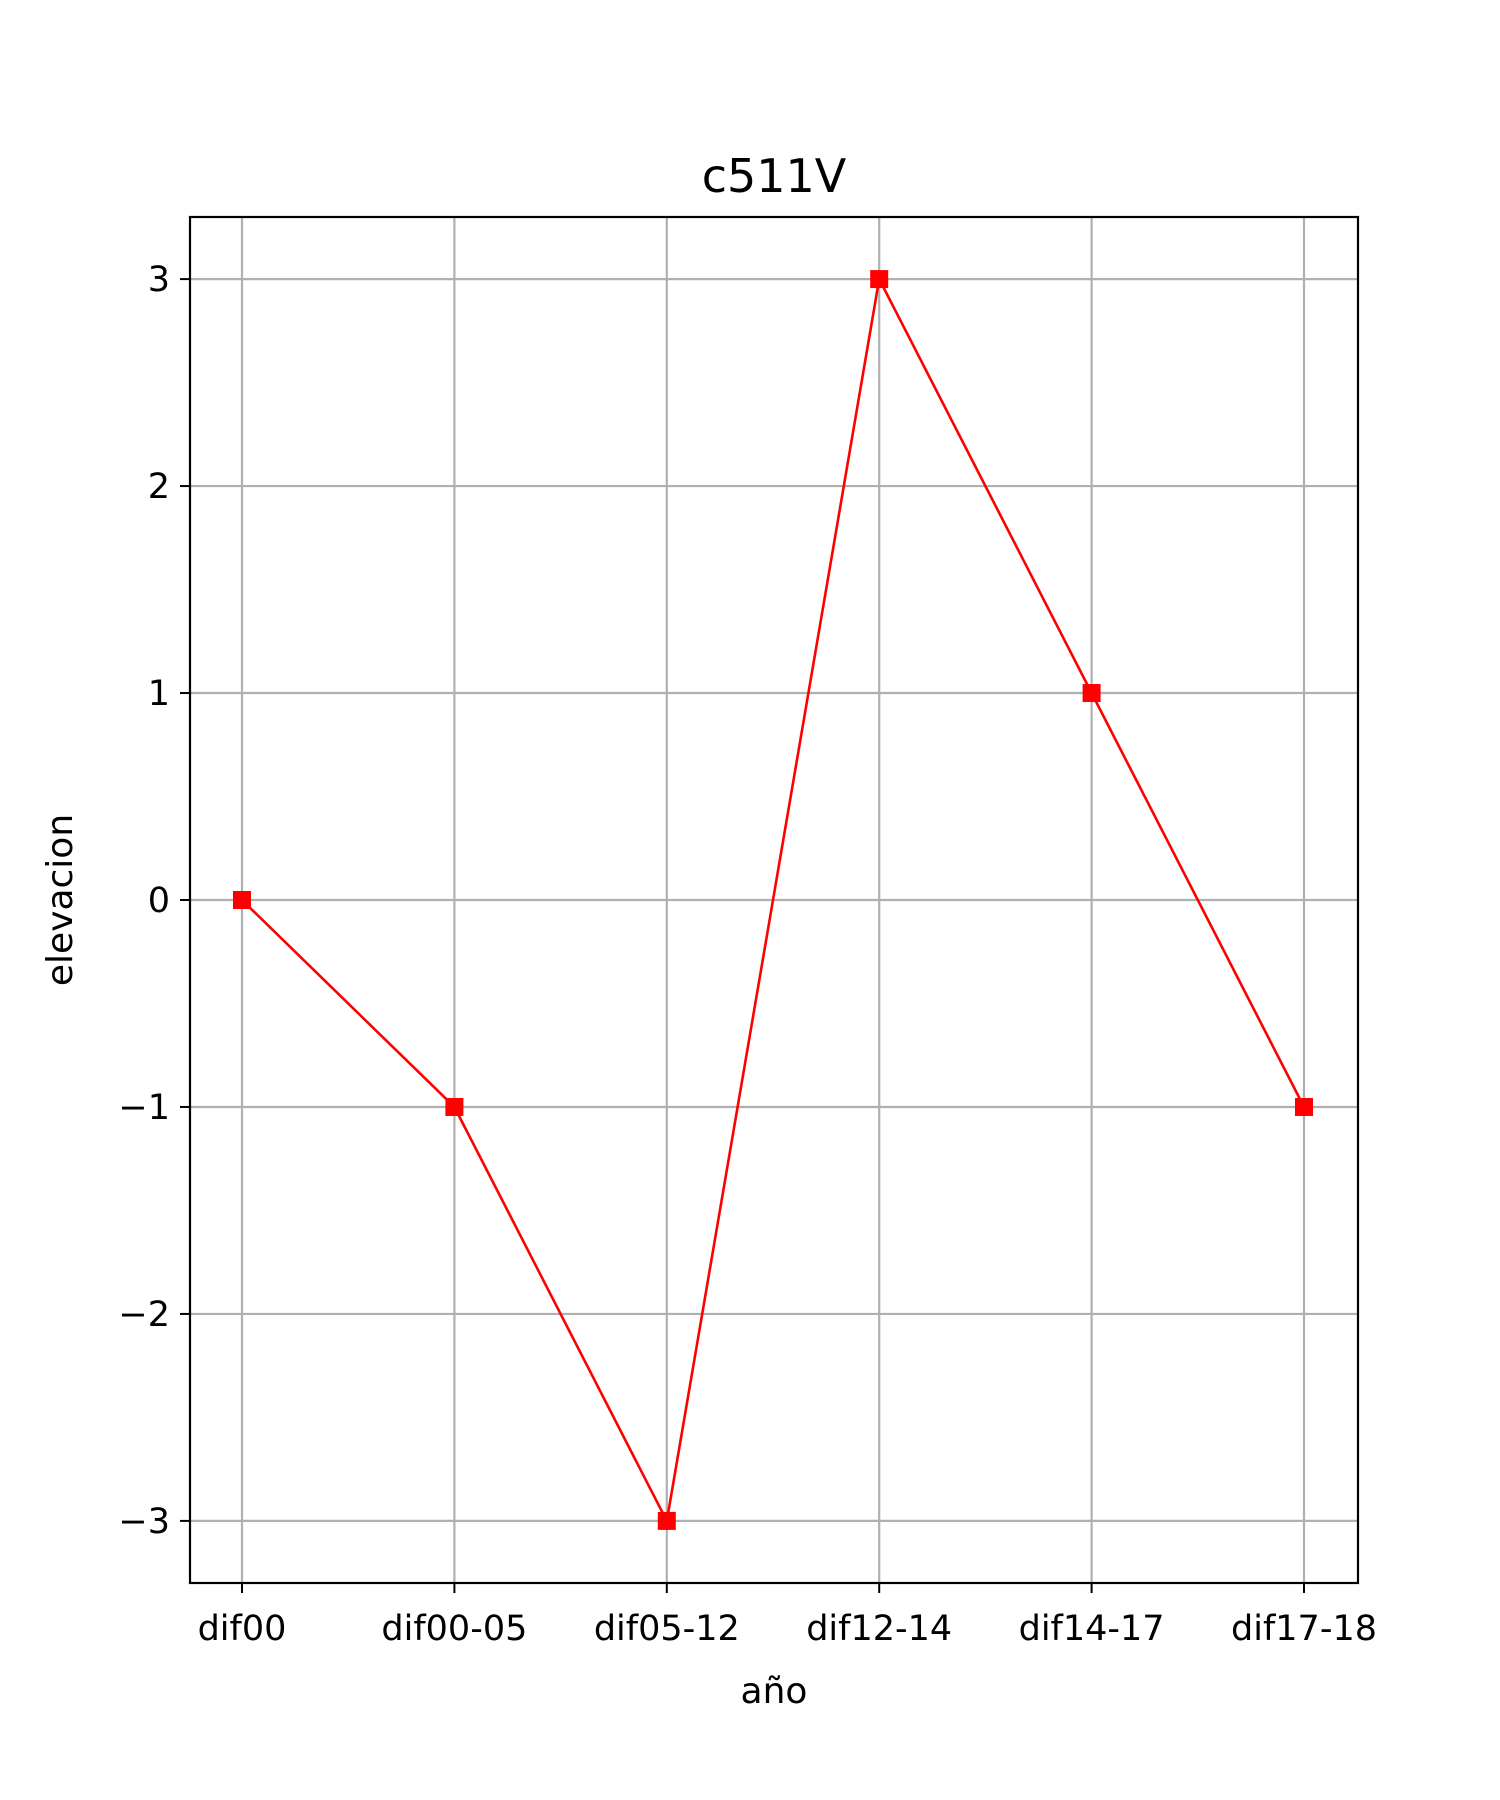  I want to click on x-tick-label: dif00-05, so click(454, 1629).